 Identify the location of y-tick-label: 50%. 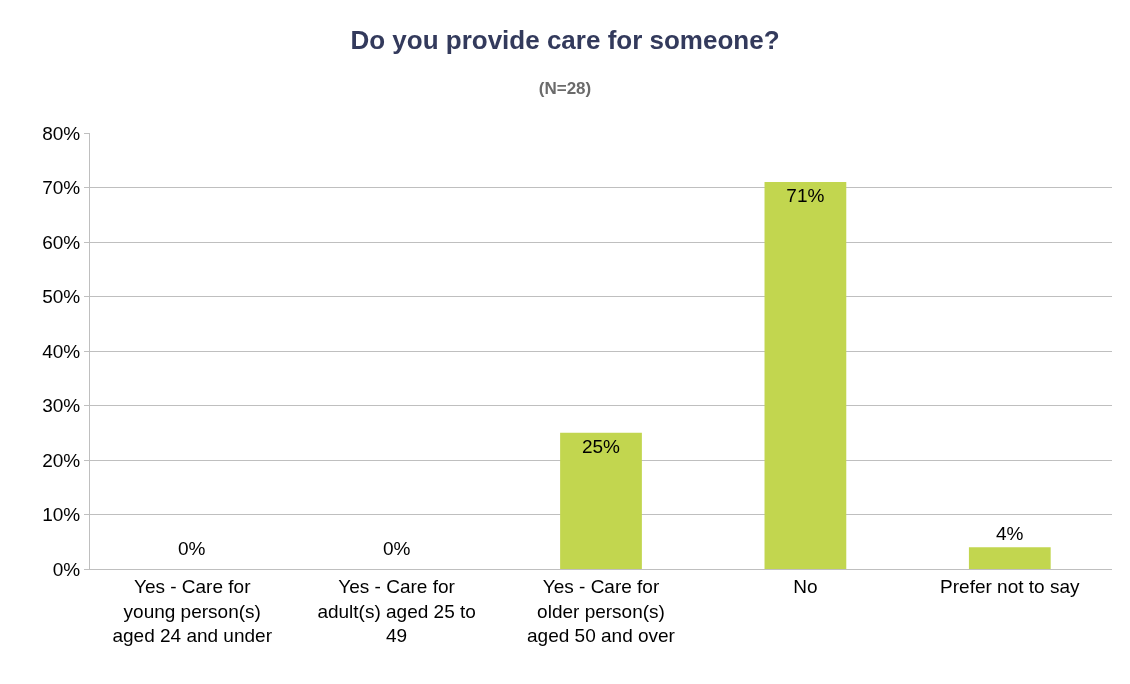
(61, 297).